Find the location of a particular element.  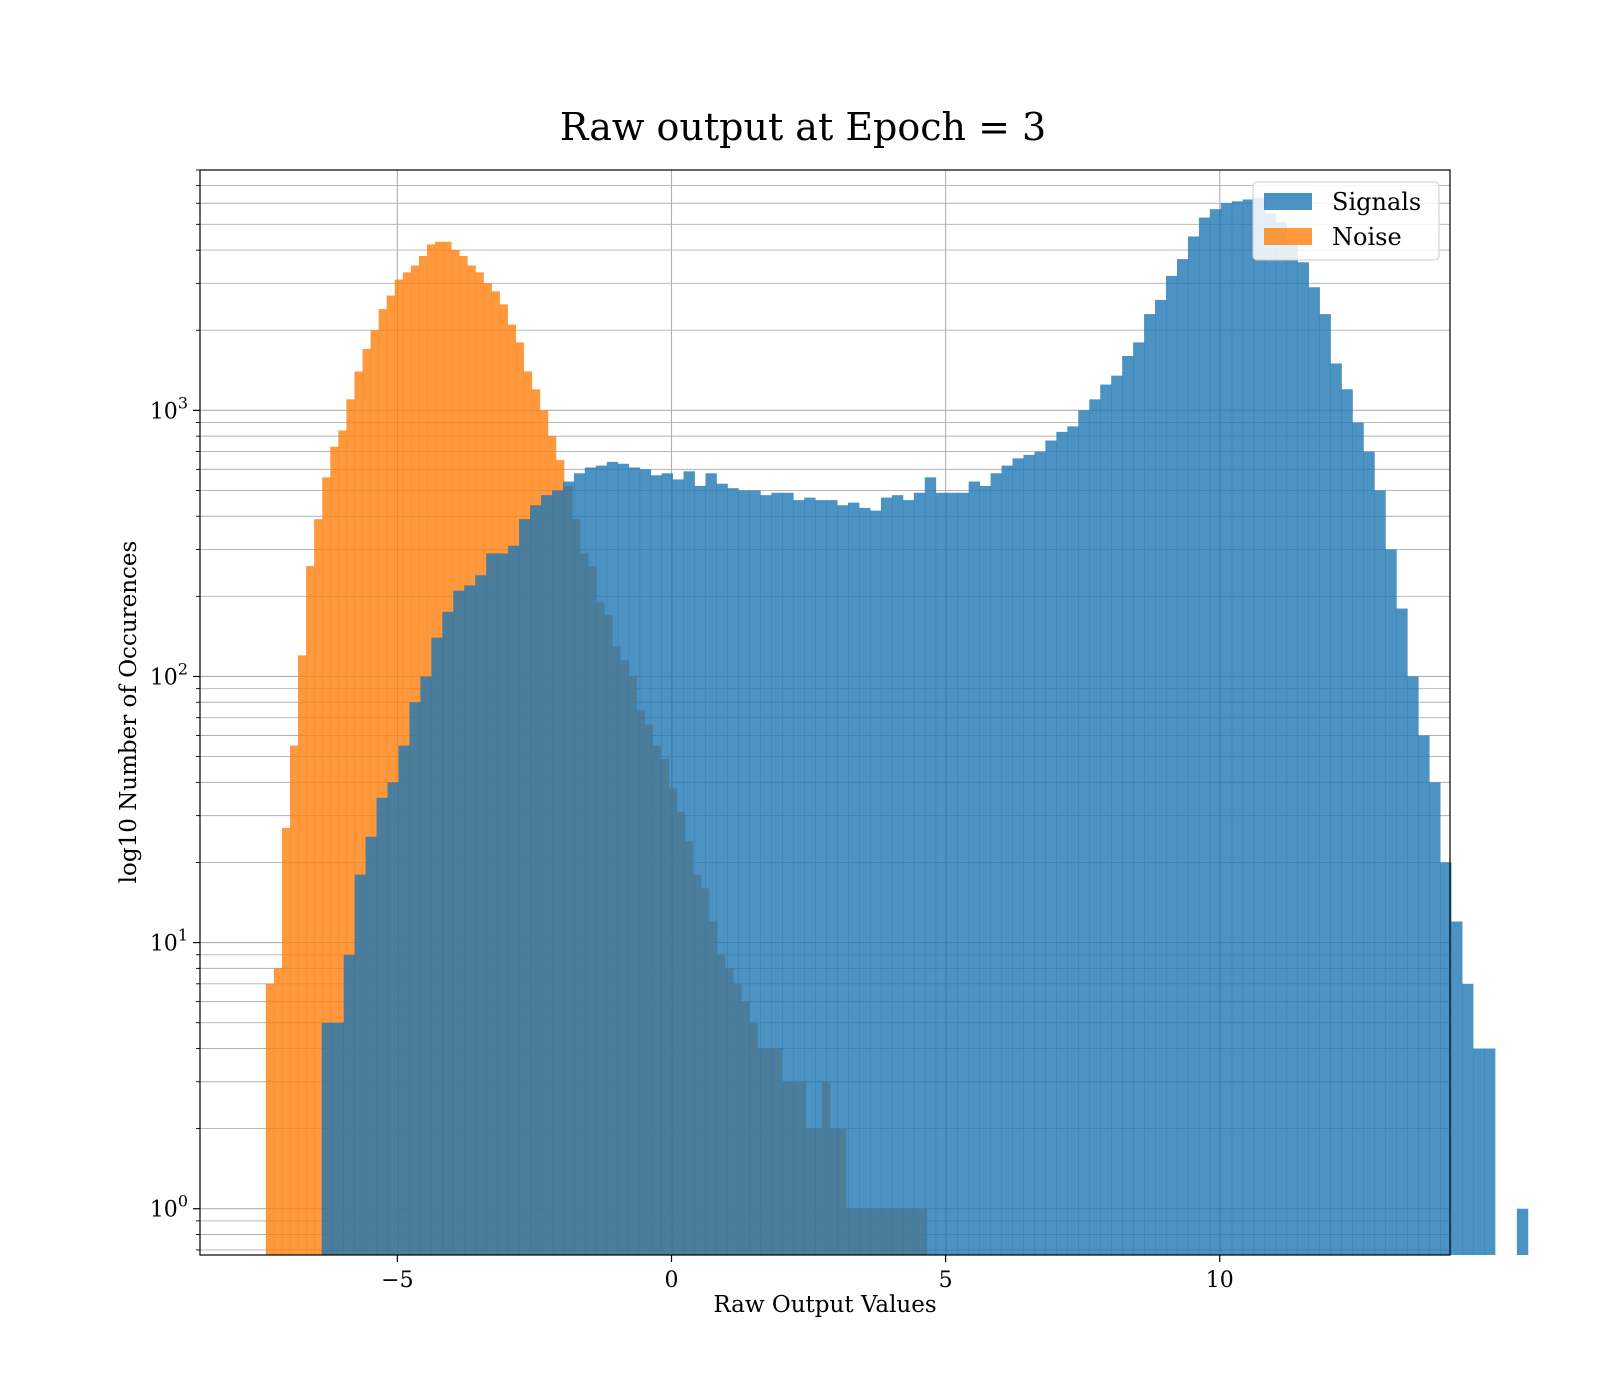

x-axis-ticks: −5 0 5 10 is located at coordinates (807, 1274).